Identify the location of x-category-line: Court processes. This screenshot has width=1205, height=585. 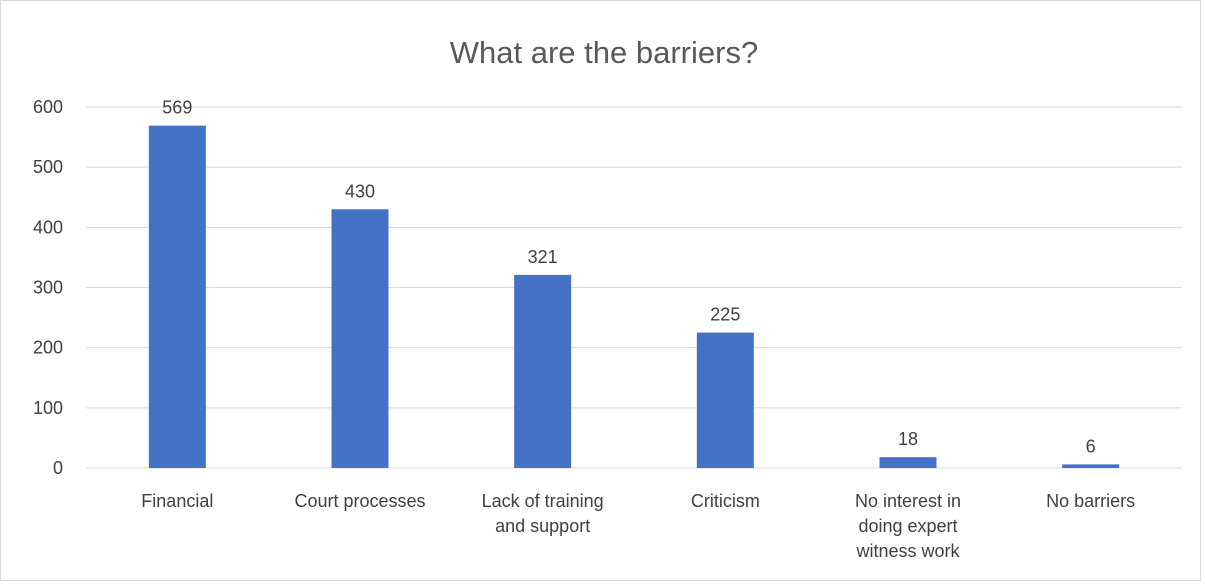
(359, 501).